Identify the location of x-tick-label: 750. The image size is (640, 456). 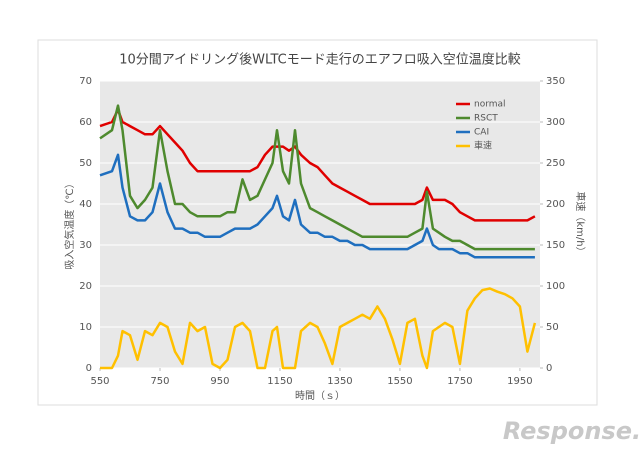
(159, 381).